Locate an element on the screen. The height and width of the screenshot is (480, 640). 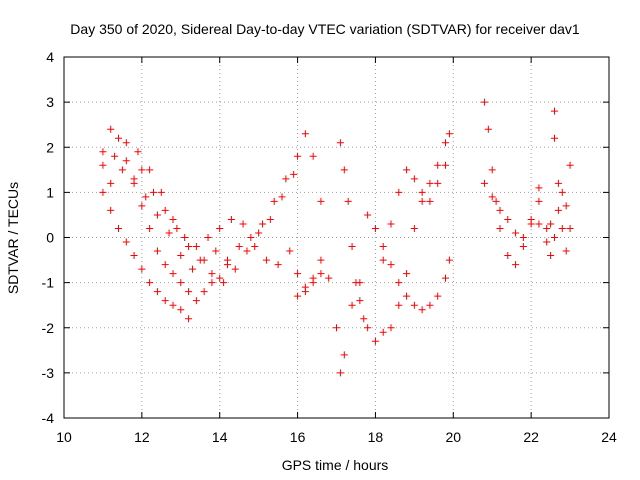
series-sat-k is located at coordinates (511, 183).